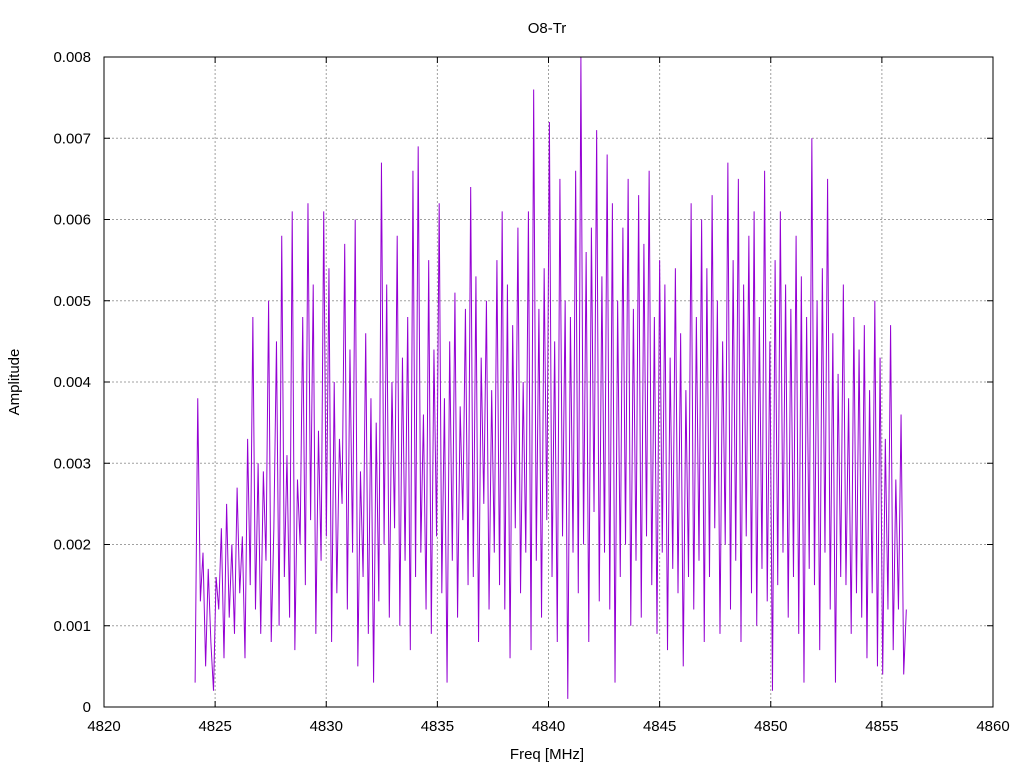 The height and width of the screenshot is (768, 1024). Describe the element at coordinates (881, 726) in the screenshot. I see `x-tick-label: 4855` at that location.